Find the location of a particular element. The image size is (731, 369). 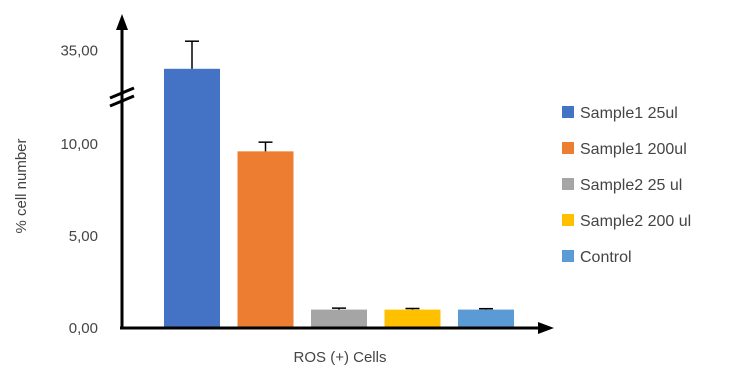

x-axis-title: ROS (+) Cells is located at coordinates (340, 357).